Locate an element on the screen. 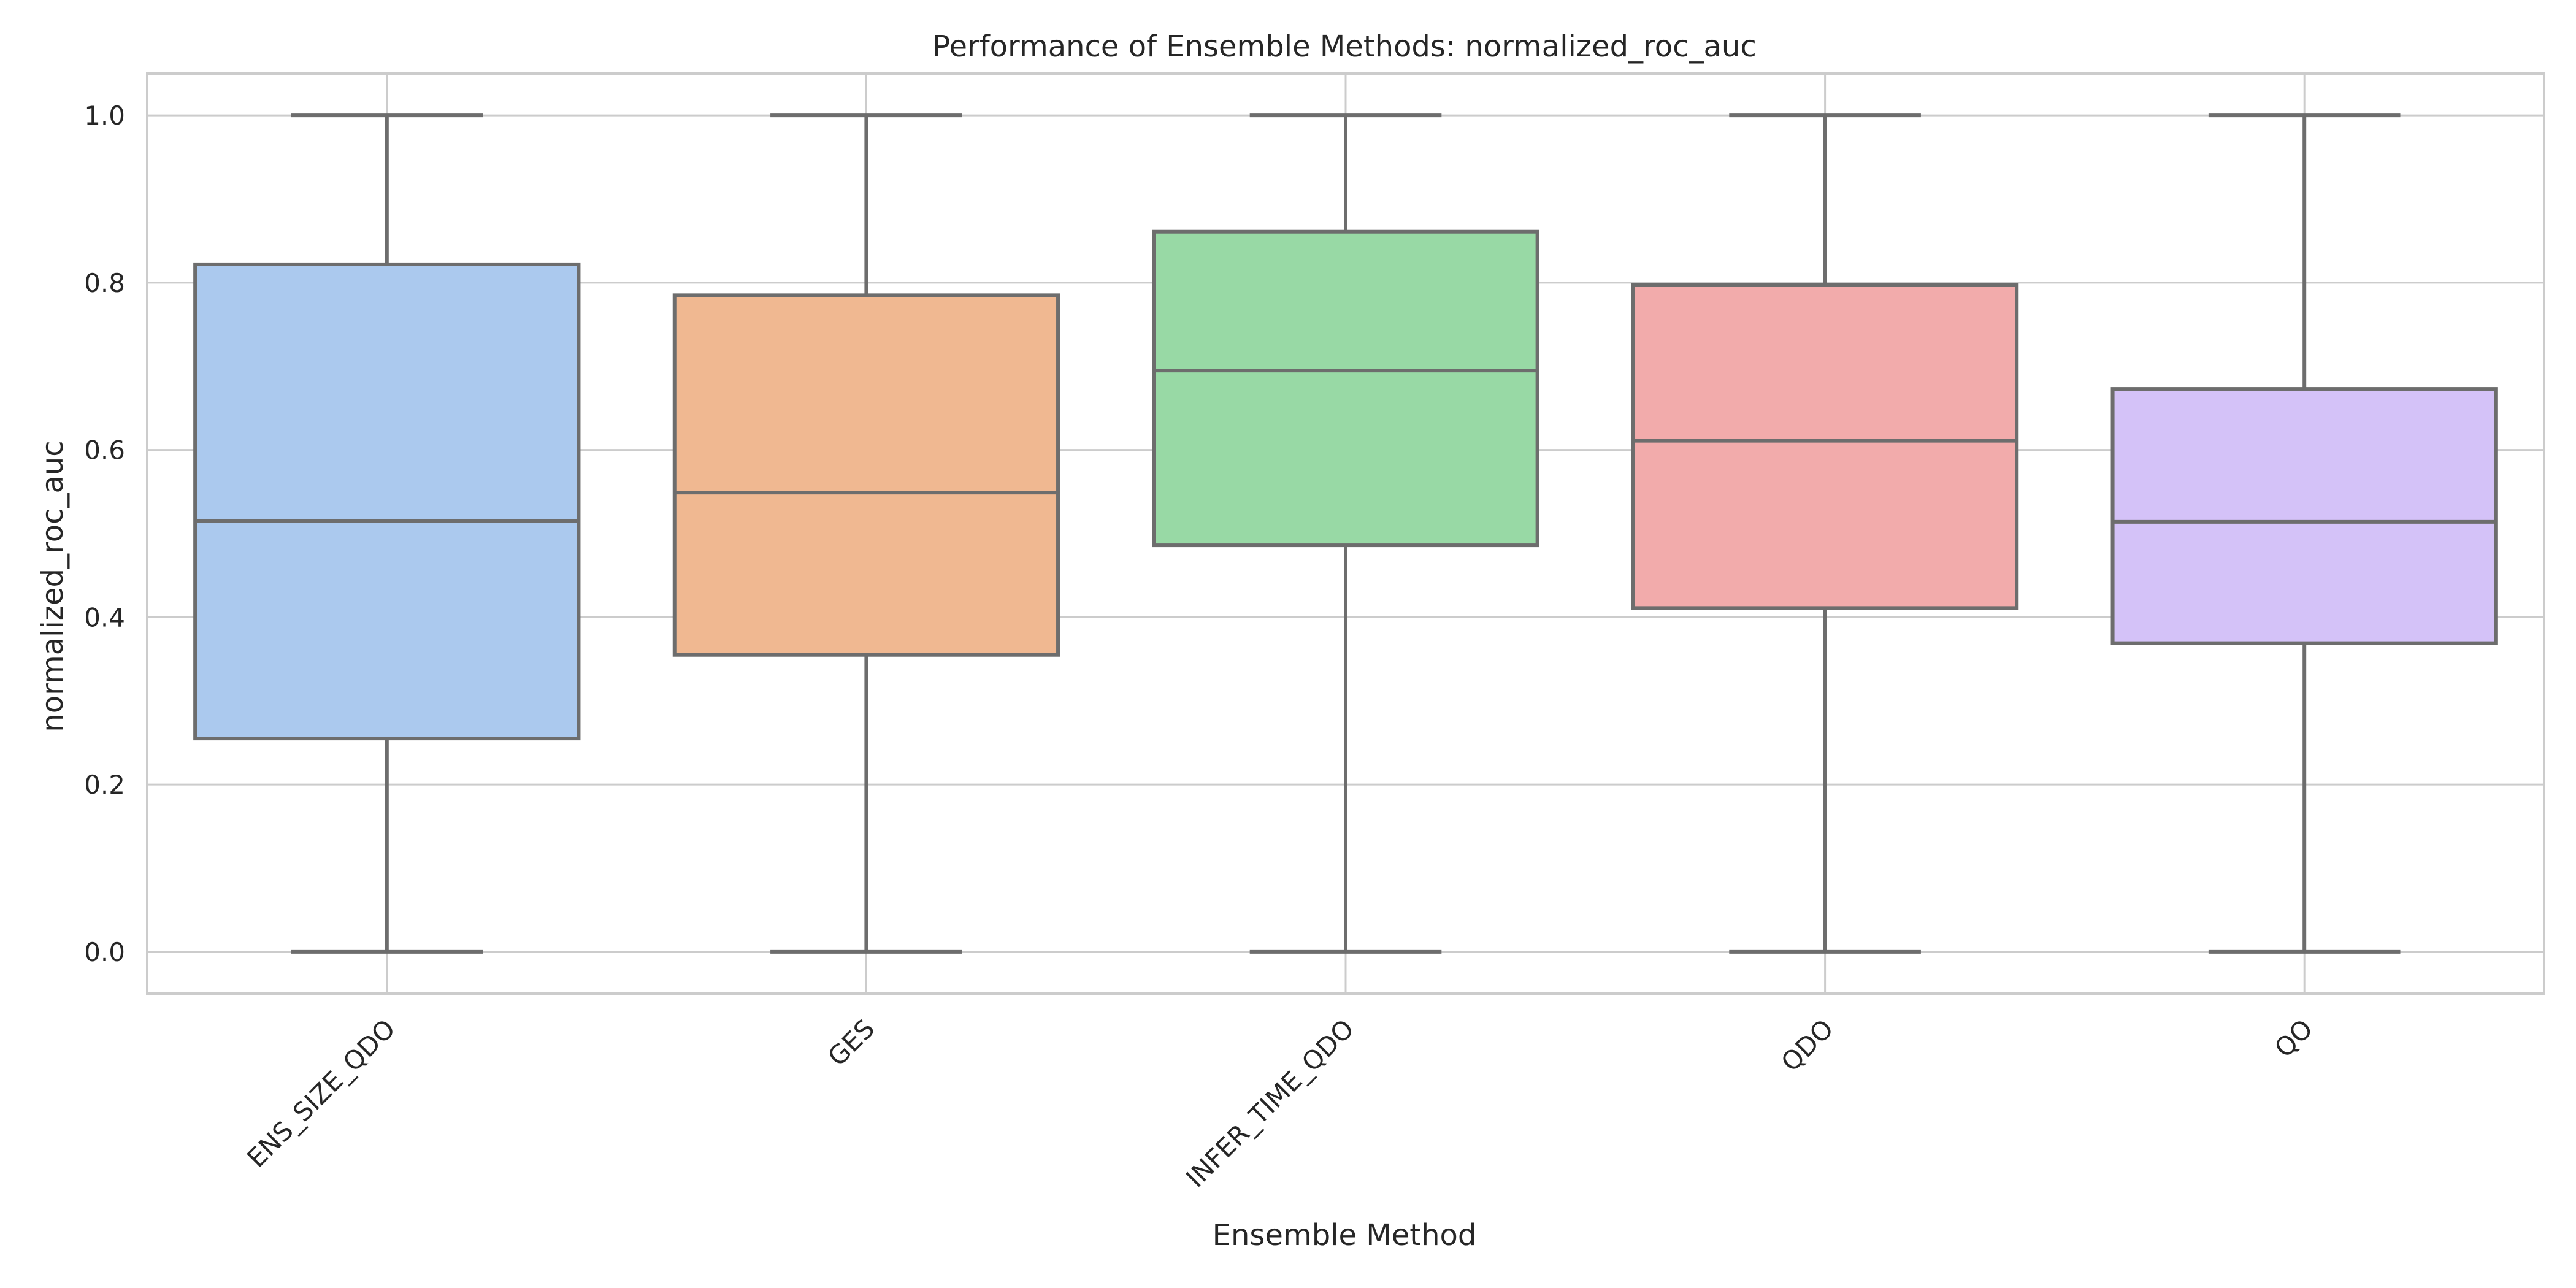  box-infer_time_qdo is located at coordinates (1345, 533).